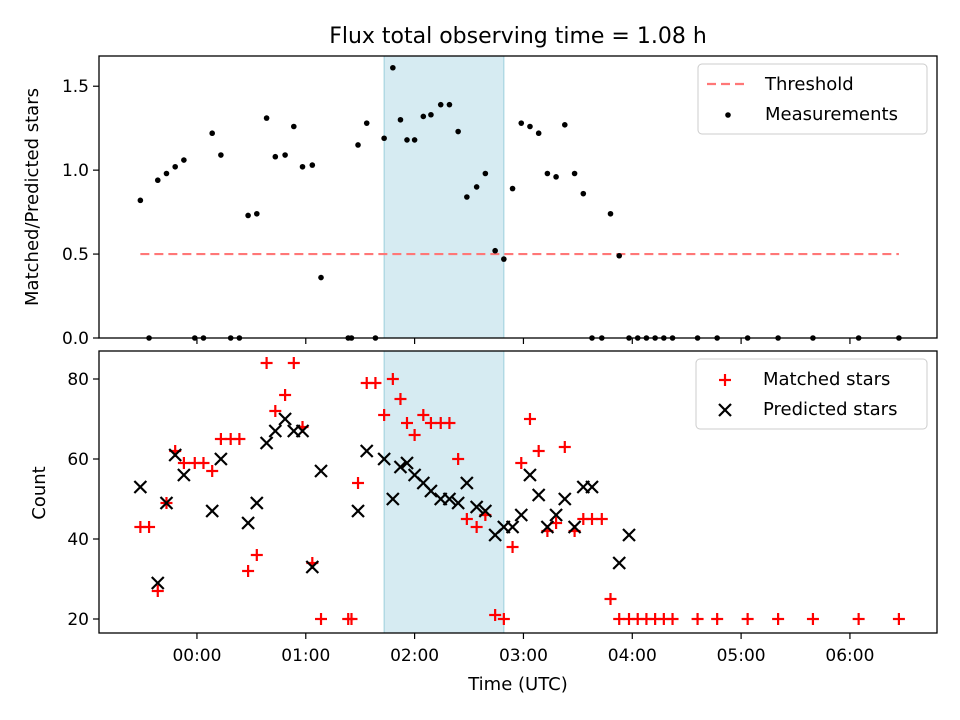 This screenshot has height=720, width=960. I want to click on x-tick-label: 01:00, so click(305, 656).